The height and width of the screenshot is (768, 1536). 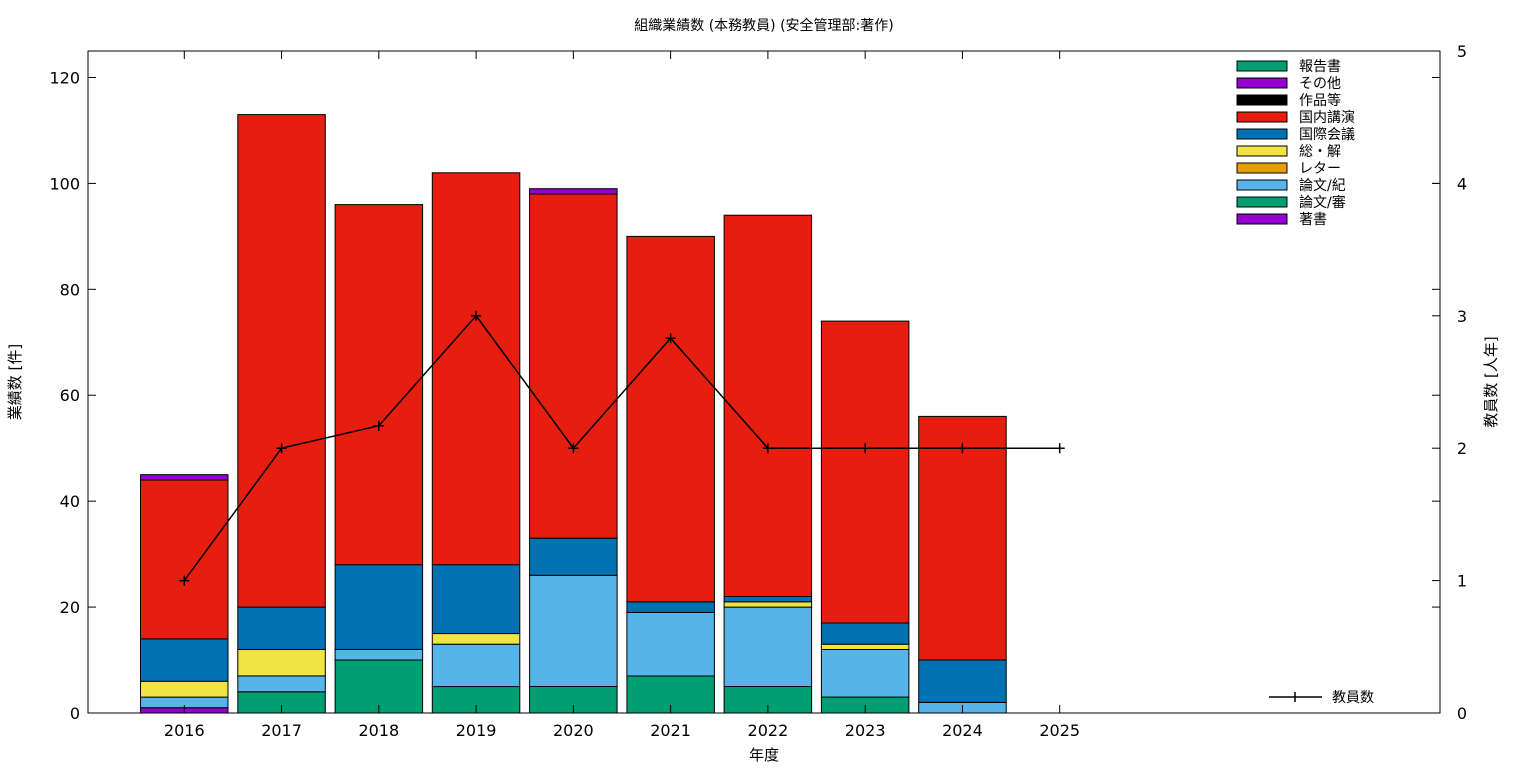 What do you see at coordinates (64, 77) in the screenshot?
I see `y-tick-label: 120` at bounding box center [64, 77].